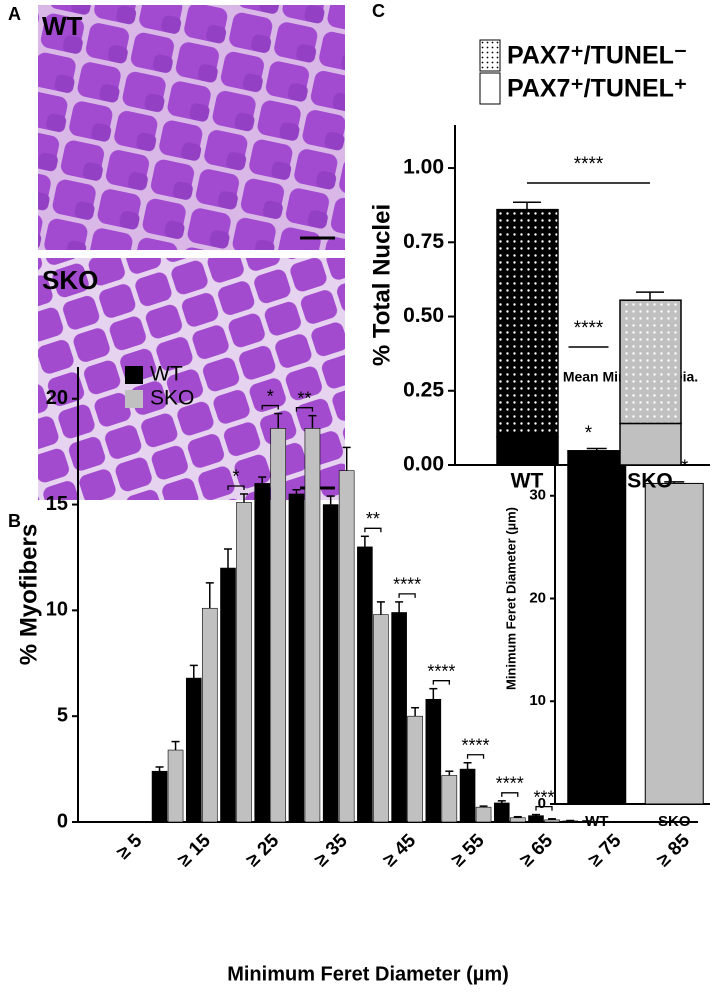 The image size is (722, 994). I want to click on x-tick-label: ≥ 85, so click(673, 850).